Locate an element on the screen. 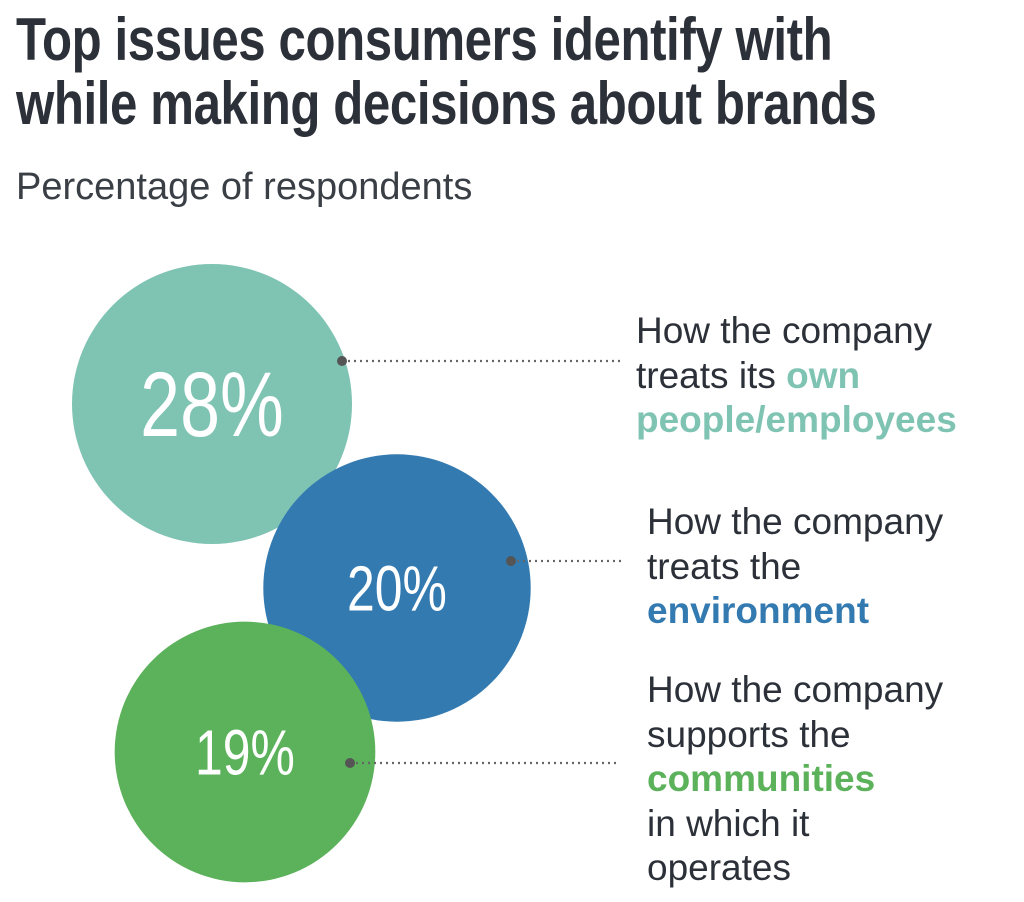 This screenshot has height=902, width=1024. label-line: supports the is located at coordinates (795, 735).